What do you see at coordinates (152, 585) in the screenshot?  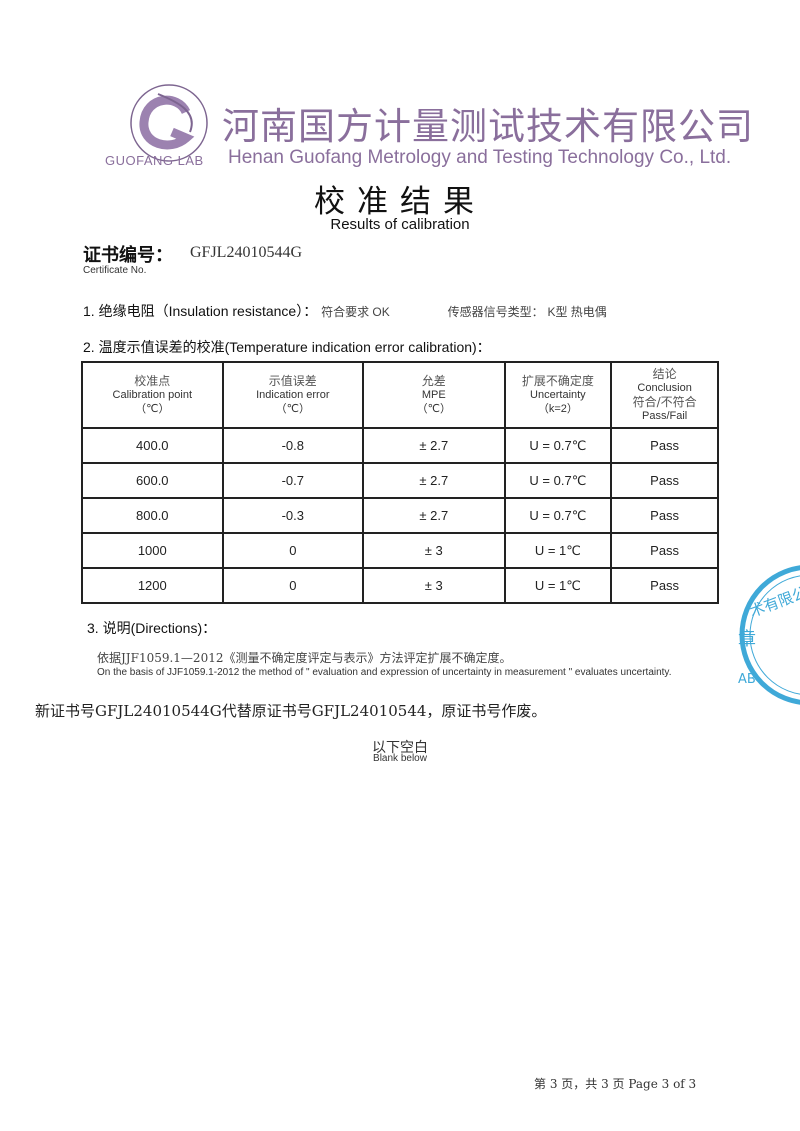 I see `calibration-point-cell: 1200` at bounding box center [152, 585].